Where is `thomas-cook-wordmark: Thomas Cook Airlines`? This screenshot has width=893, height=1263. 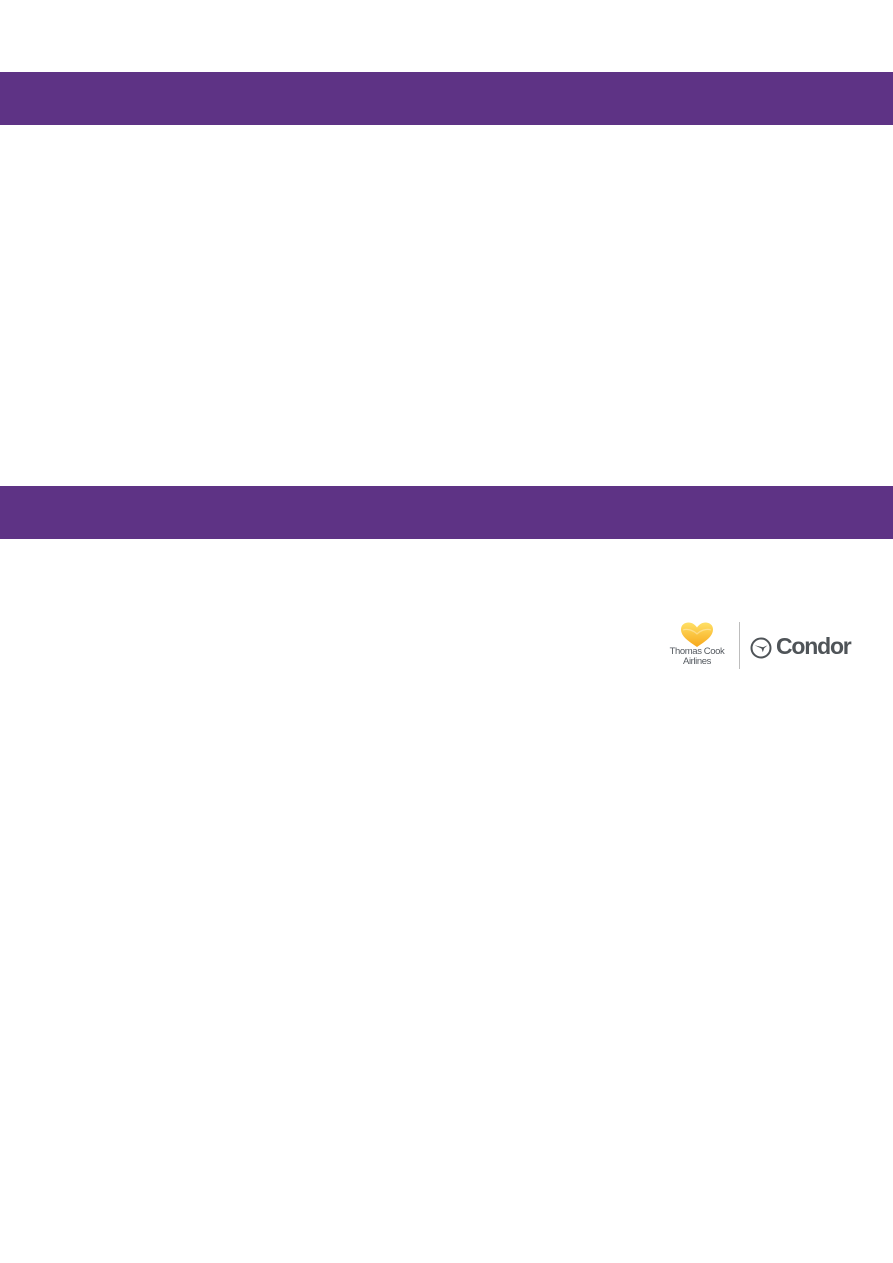 thomas-cook-wordmark: Thomas Cook Airlines is located at coordinates (697, 656).